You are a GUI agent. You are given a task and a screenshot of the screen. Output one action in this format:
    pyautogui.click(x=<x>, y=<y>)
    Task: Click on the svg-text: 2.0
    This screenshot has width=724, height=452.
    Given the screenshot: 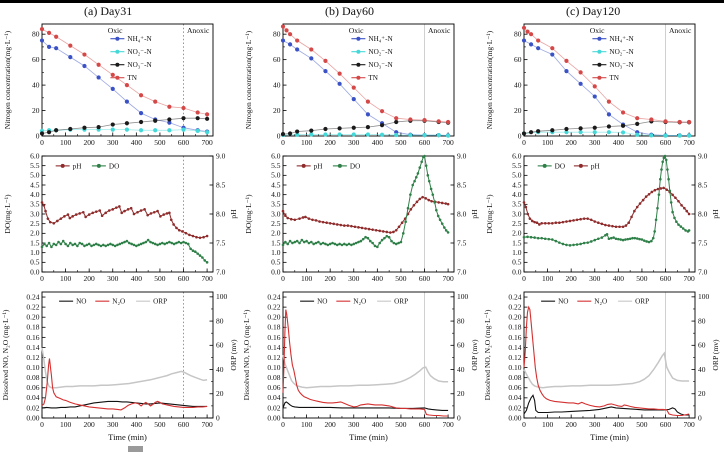 What is the action you would take?
    pyautogui.click(x=276, y=233)
    